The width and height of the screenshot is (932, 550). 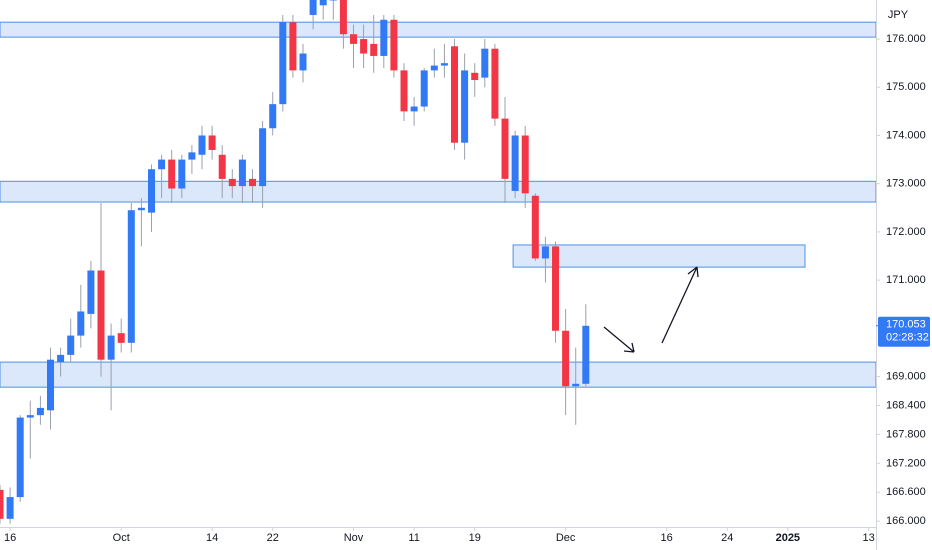 I want to click on y-tick-label: 166.000, so click(x=906, y=521).